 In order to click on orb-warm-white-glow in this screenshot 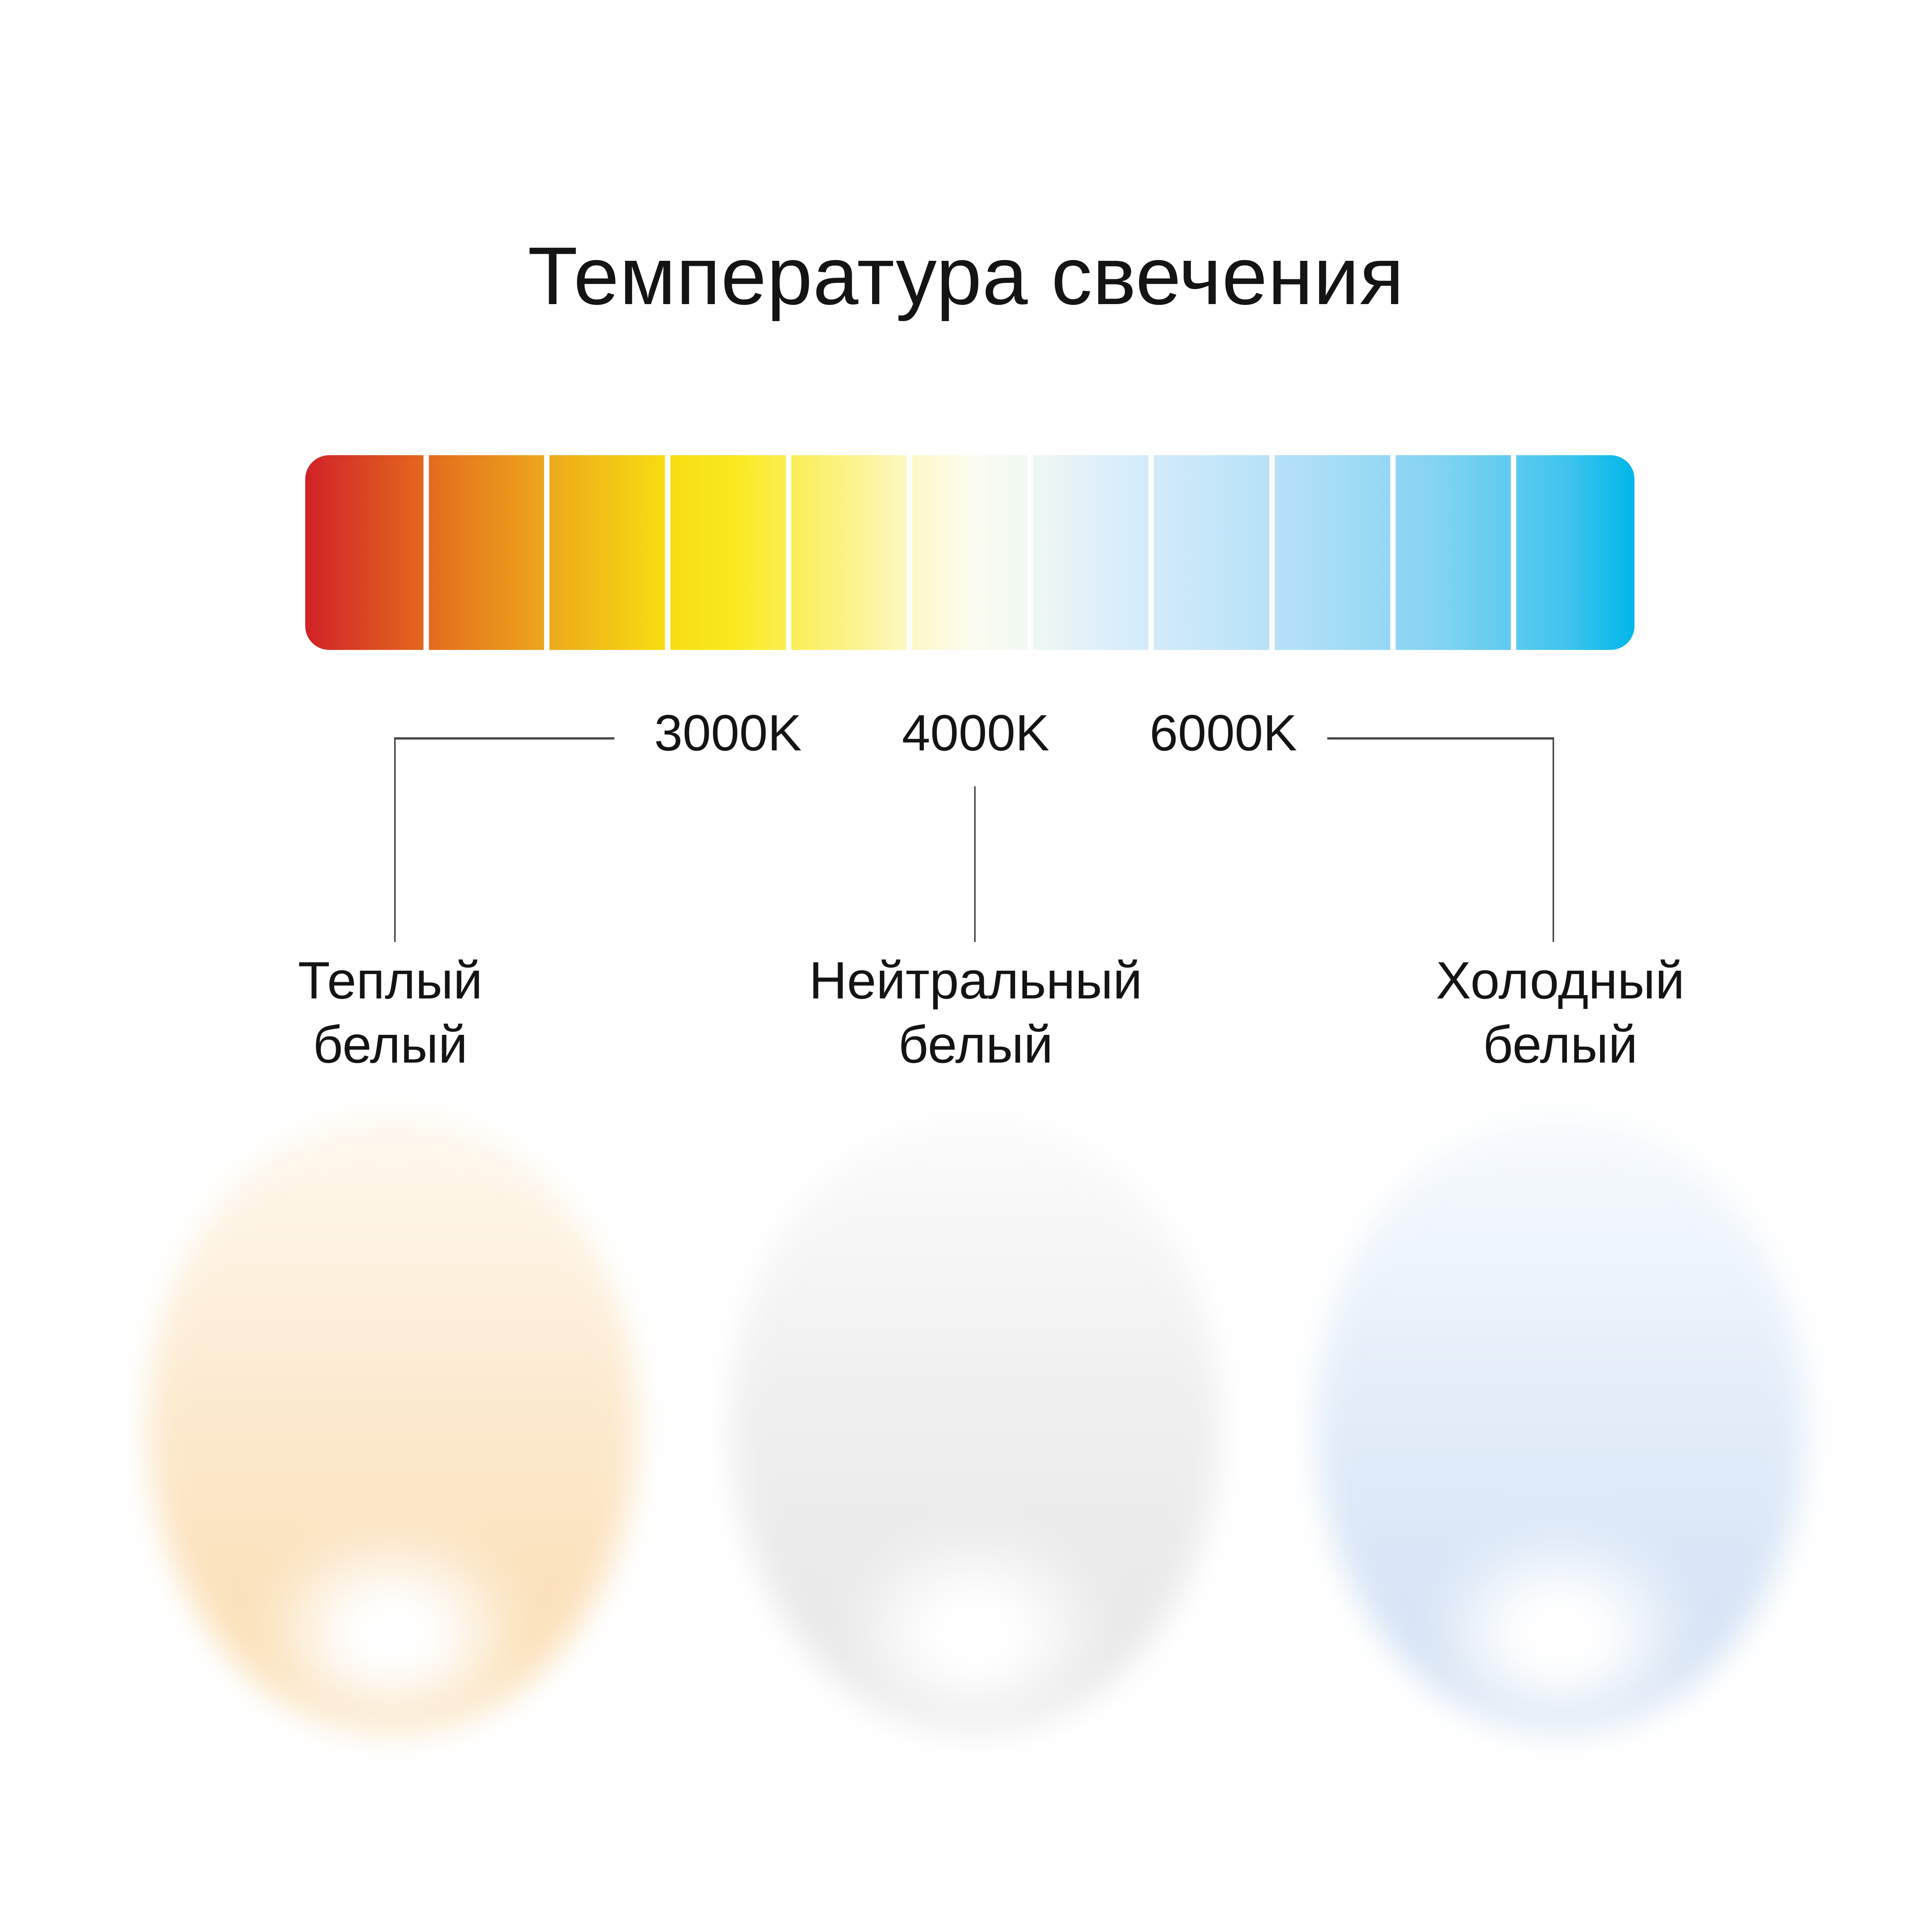, I will do `click(392, 1634)`.